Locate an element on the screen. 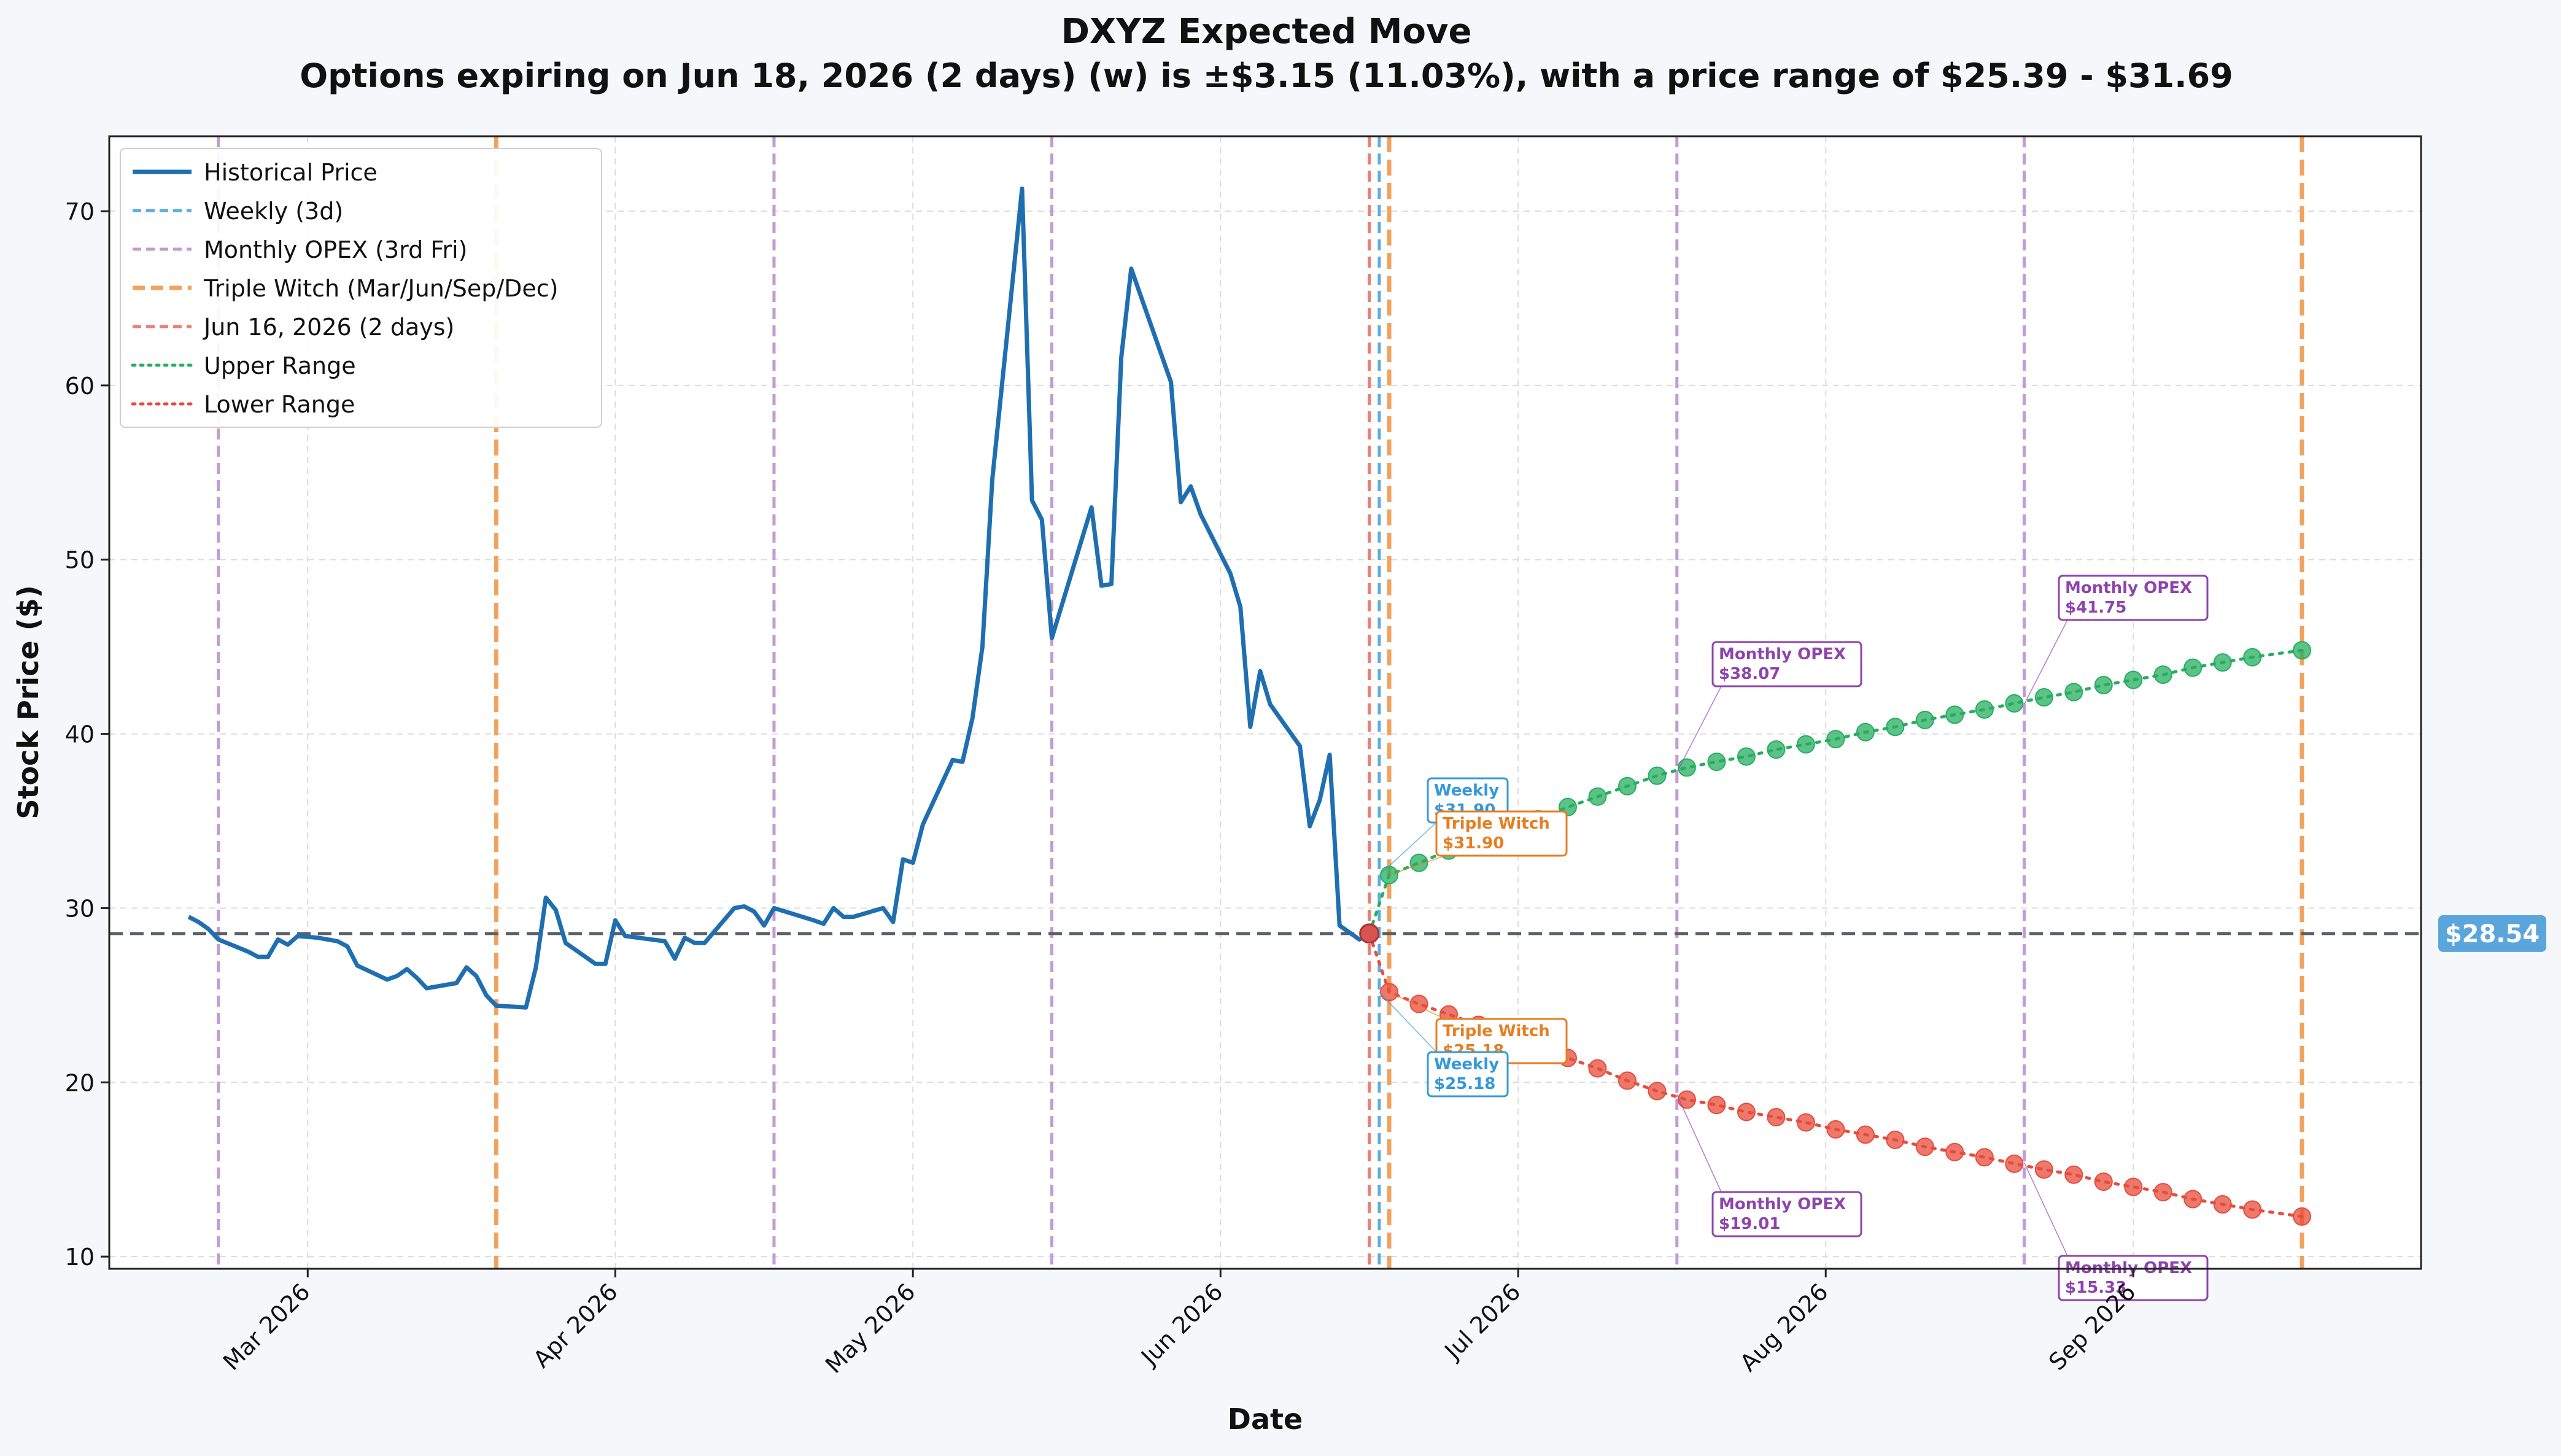  annotation-value: $41.75 is located at coordinates (2096, 607).